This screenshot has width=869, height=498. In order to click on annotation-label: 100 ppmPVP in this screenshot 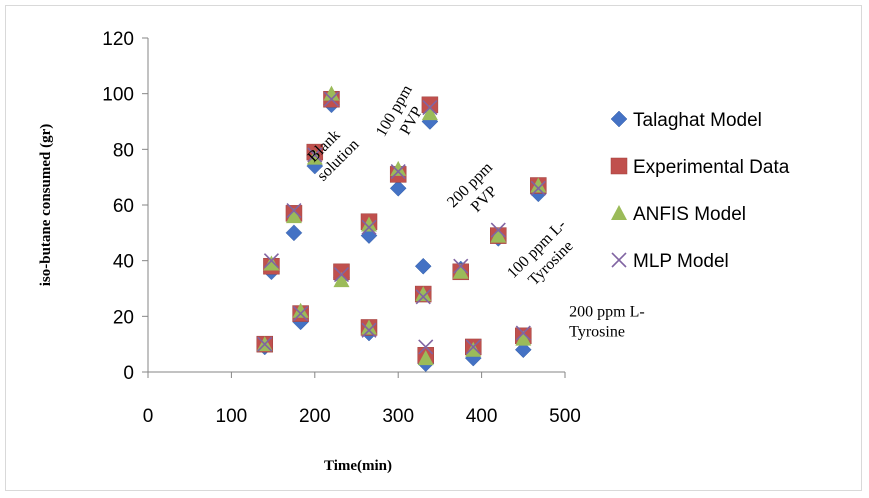, I will do `click(403, 116)`.